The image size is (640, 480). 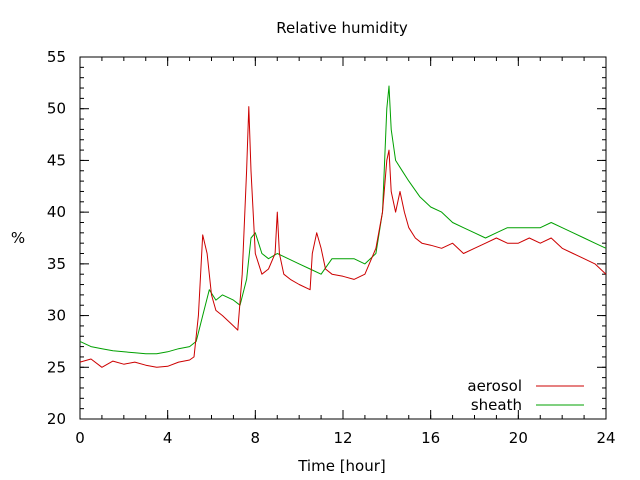 What do you see at coordinates (56, 109) in the screenshot?
I see `y-tick-label: 50` at bounding box center [56, 109].